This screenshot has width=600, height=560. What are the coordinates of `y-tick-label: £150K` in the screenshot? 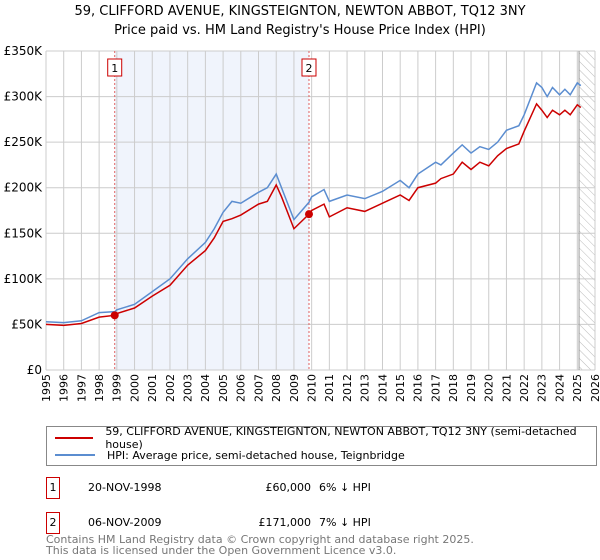 It's located at (24, 233).